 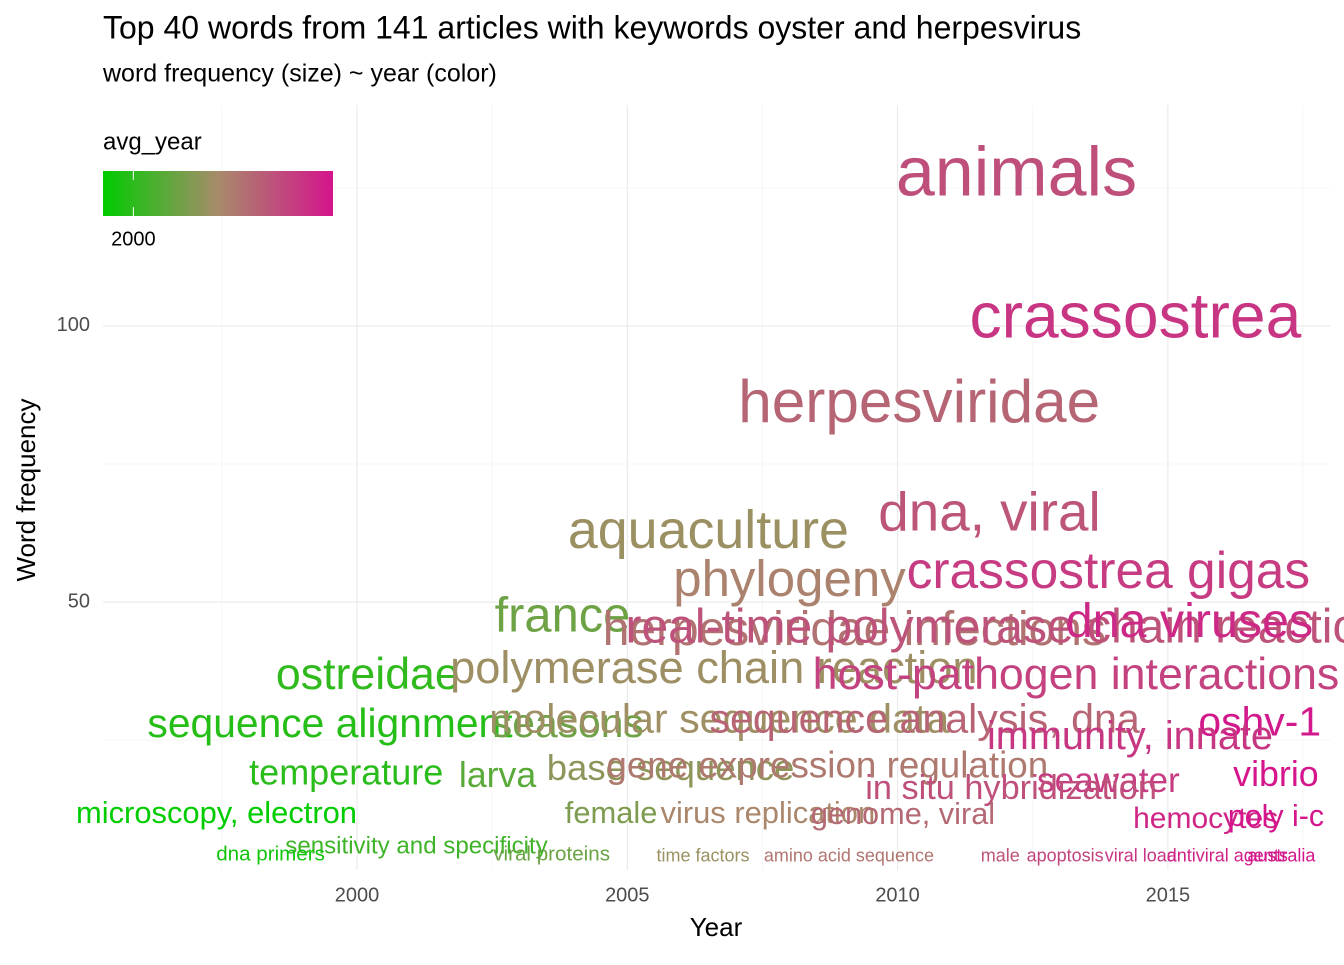 I want to click on word: phylogeny, so click(x=789, y=578).